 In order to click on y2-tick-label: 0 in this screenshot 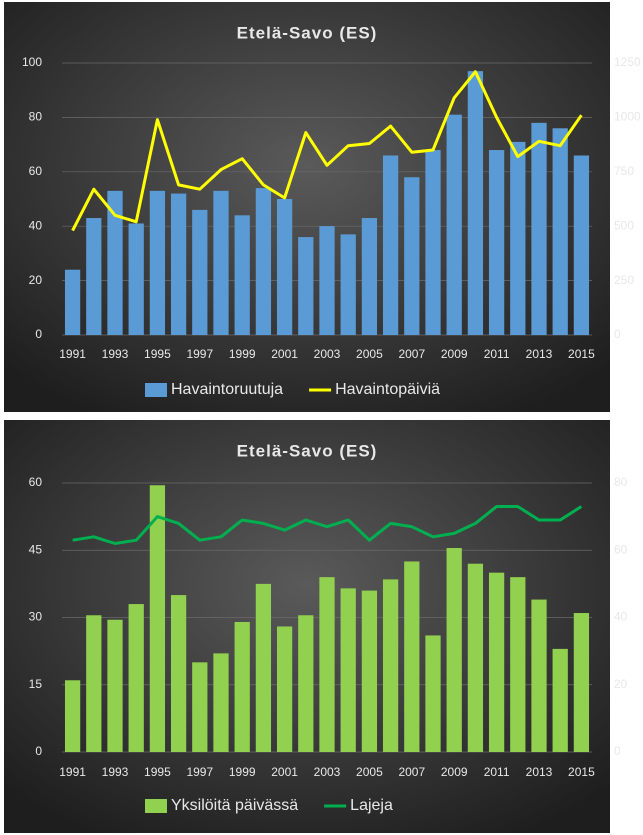, I will do `click(617, 751)`.